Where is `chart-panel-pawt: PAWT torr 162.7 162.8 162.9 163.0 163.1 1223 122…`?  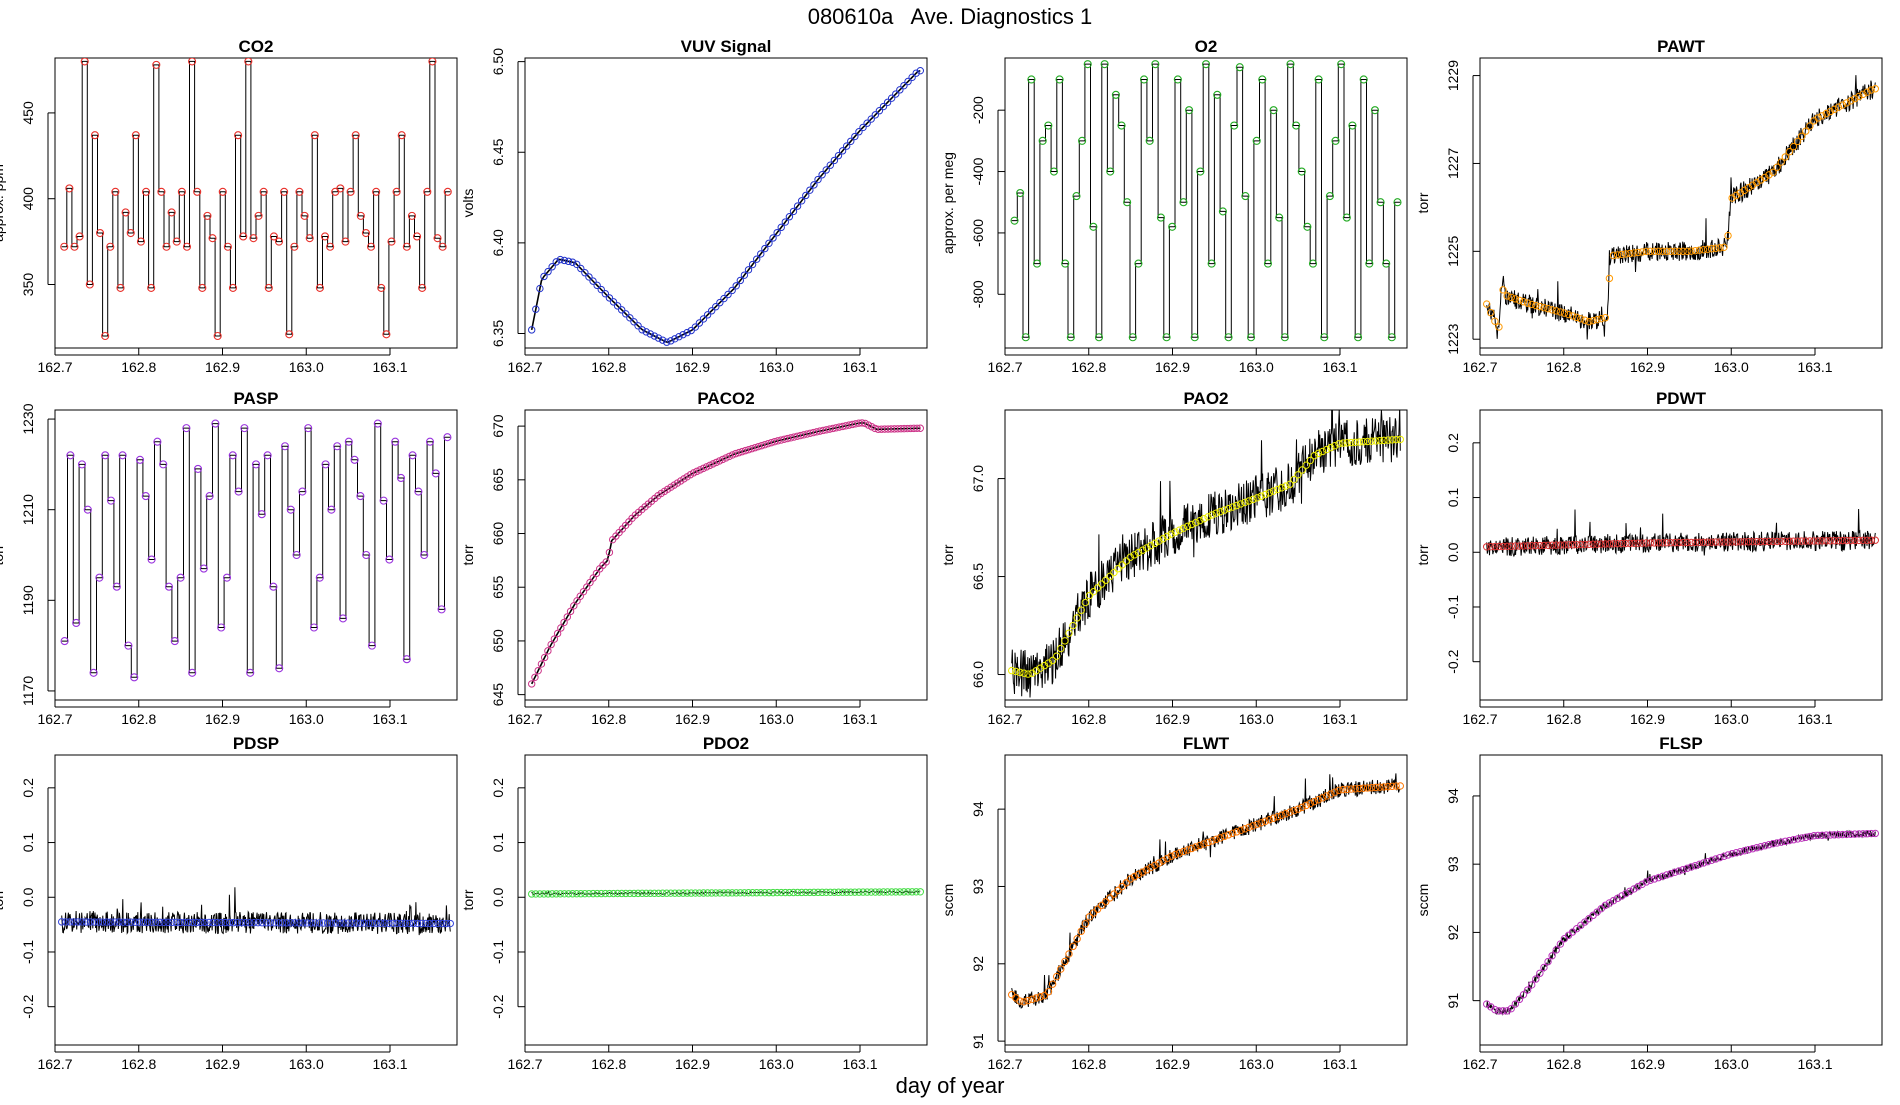
chart-panel-pawt: PAWT torr 162.7 162.8 162.9 163.0 163.1 1223 122… is located at coordinates (1649, 206).